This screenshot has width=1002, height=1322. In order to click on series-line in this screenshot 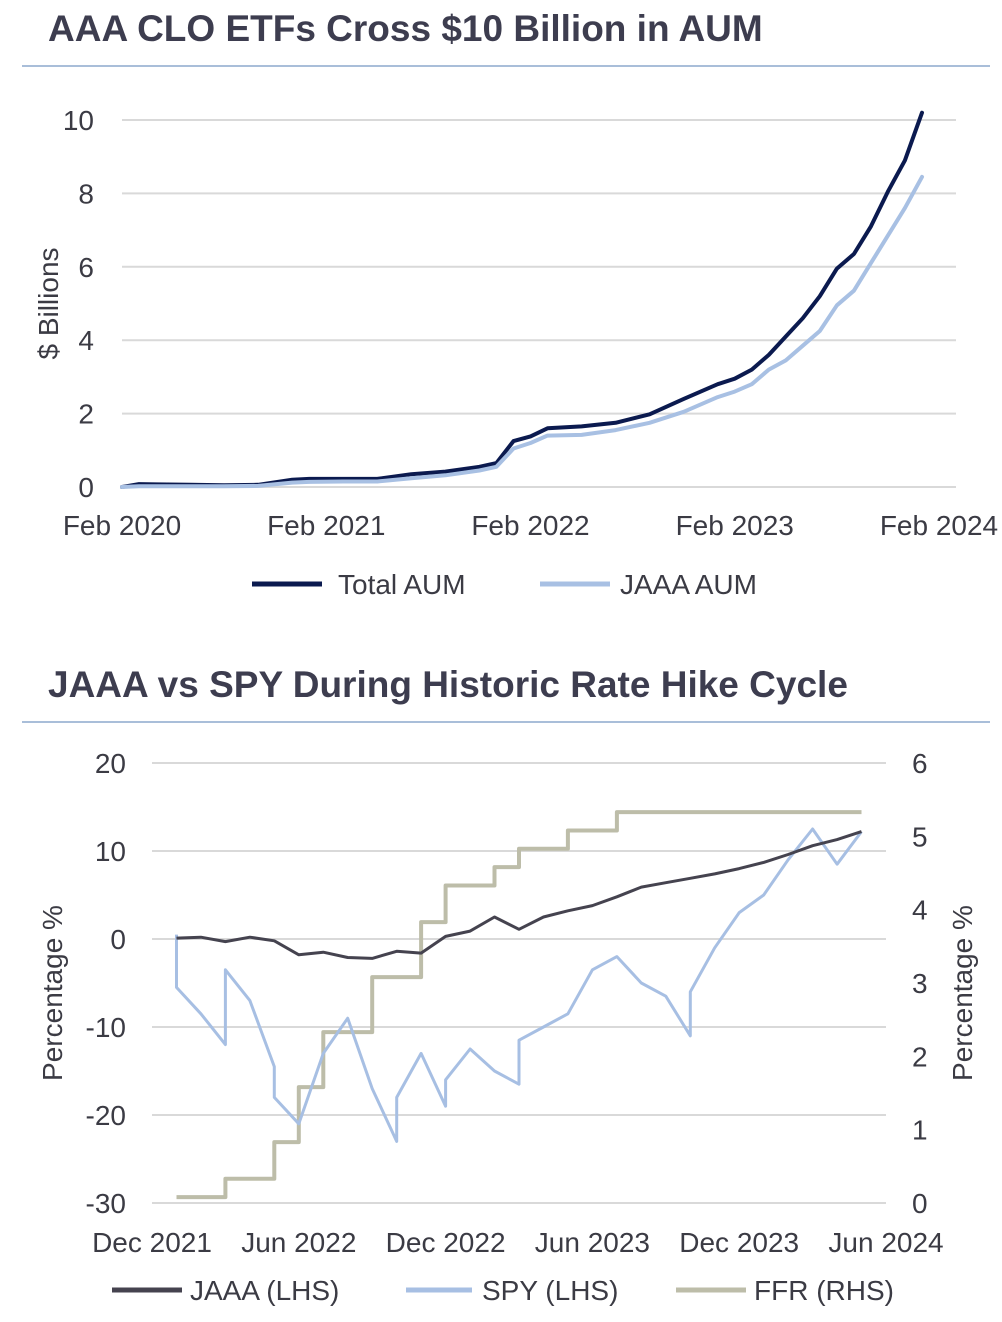, I will do `click(519, 895)`.